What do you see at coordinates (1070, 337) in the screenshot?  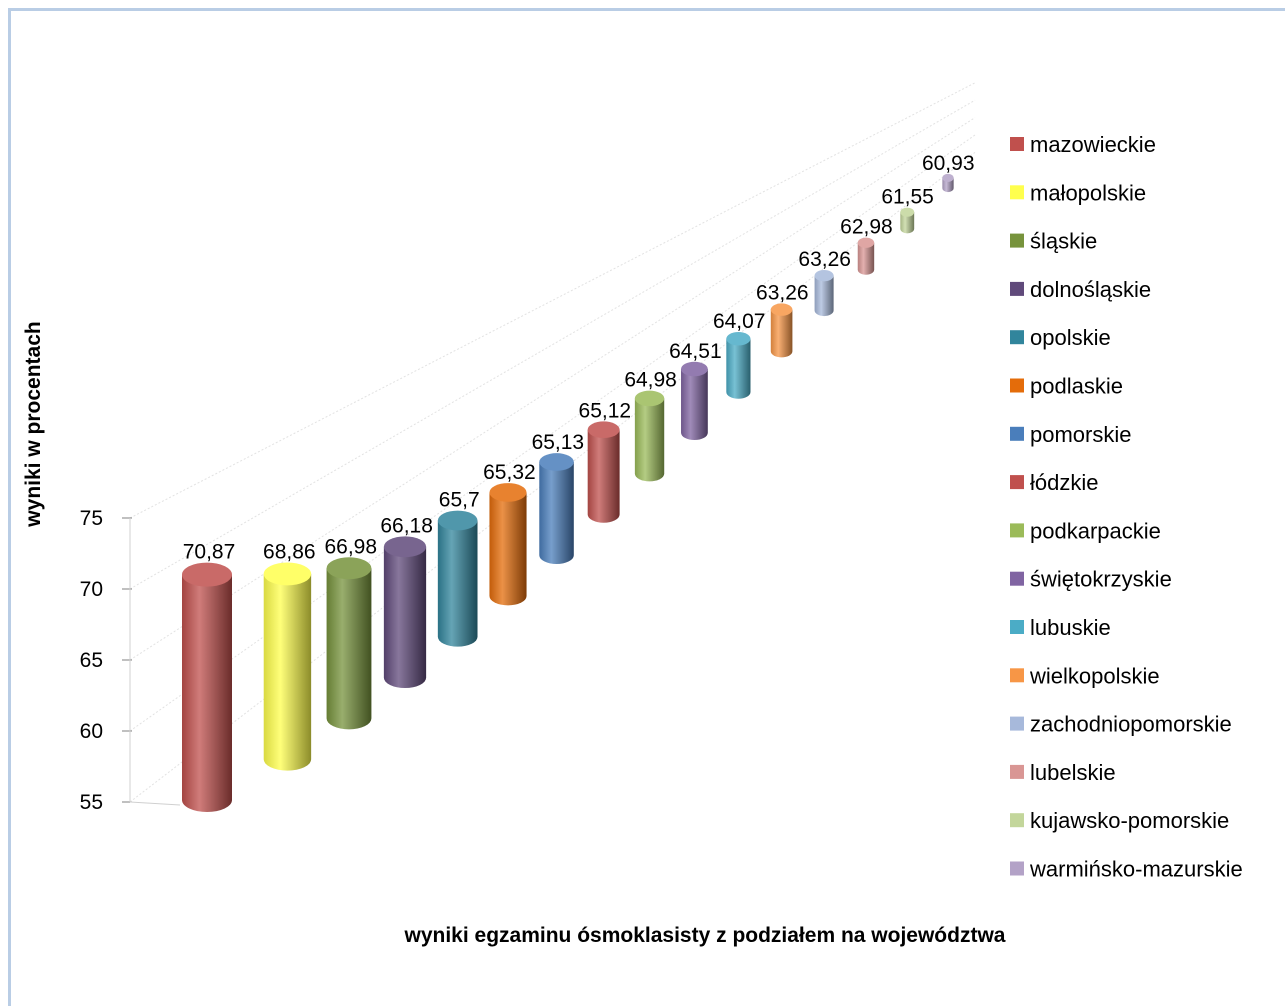 I see `legend-entry: opolskie` at bounding box center [1070, 337].